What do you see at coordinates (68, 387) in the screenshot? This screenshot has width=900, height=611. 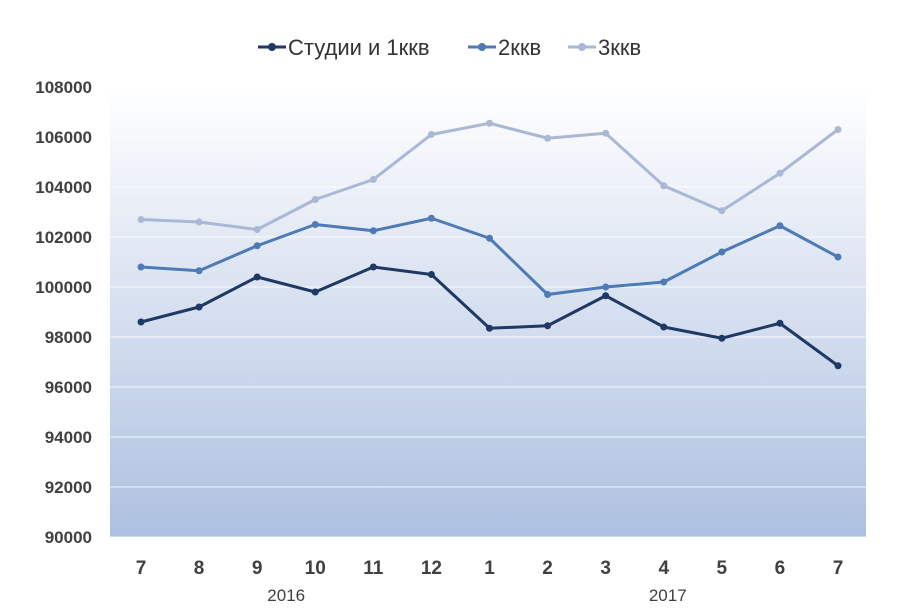 I see `y-tick-label: 96000` at bounding box center [68, 387].